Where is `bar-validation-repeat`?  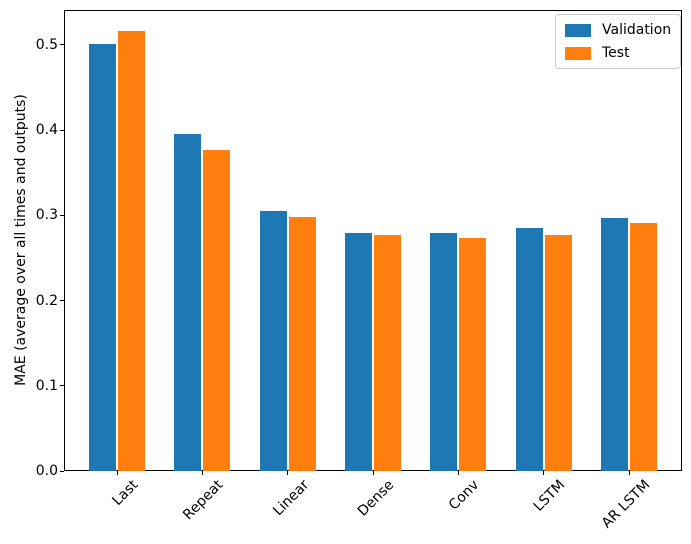
bar-validation-repeat is located at coordinates (188, 302).